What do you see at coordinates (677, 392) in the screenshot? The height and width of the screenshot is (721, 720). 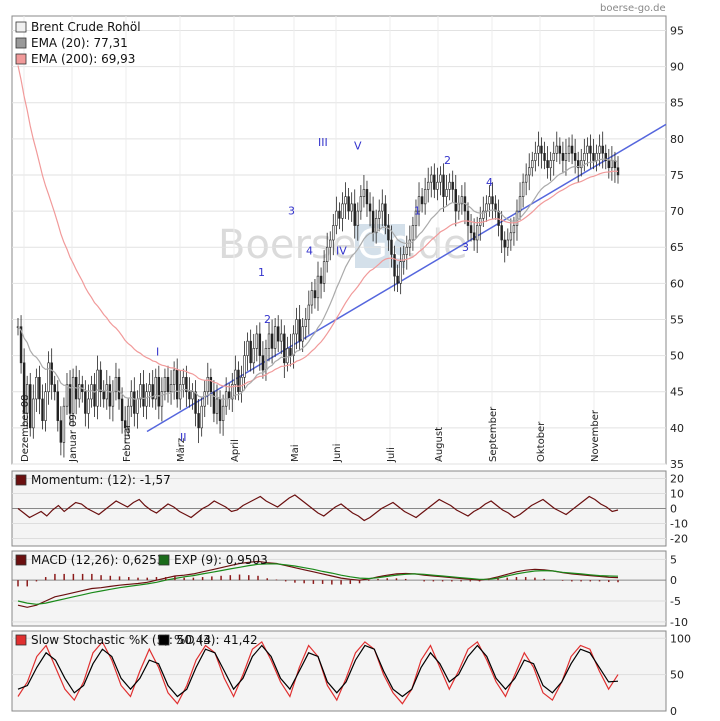 I see `y-tick-label: 45` at bounding box center [677, 392].